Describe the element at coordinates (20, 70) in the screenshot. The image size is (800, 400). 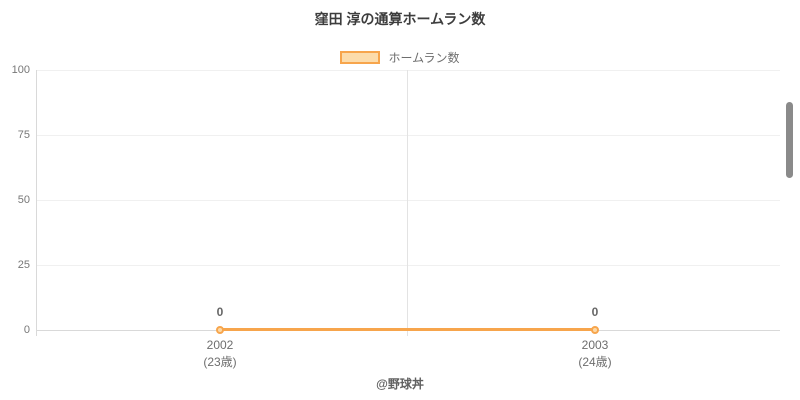
I see `y-tick-100: 100` at that location.